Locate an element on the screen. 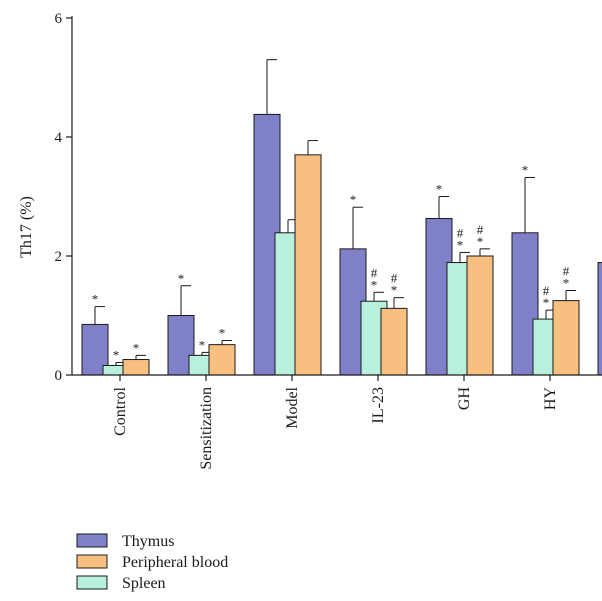  x-tick-label: Model is located at coordinates (292, 407).